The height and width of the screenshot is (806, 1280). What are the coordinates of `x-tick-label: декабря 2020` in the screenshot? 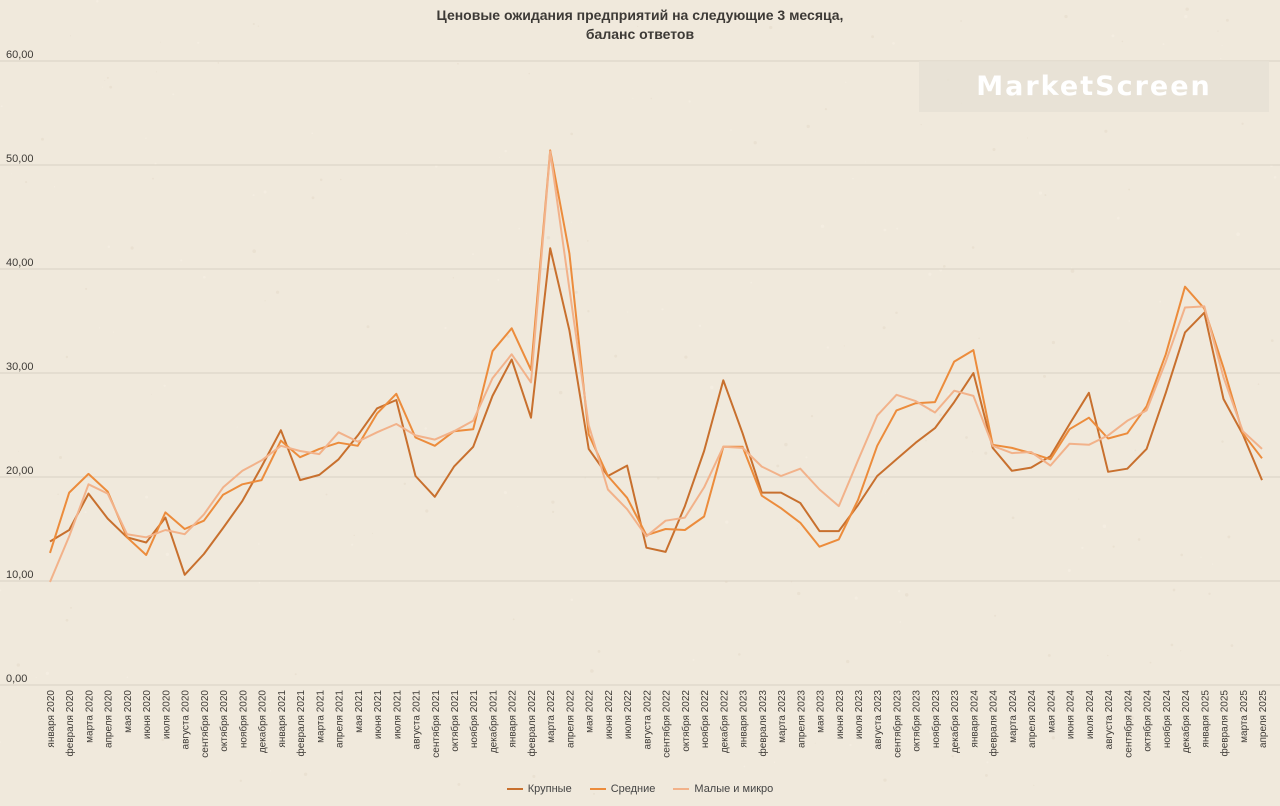 It's located at (263, 722).